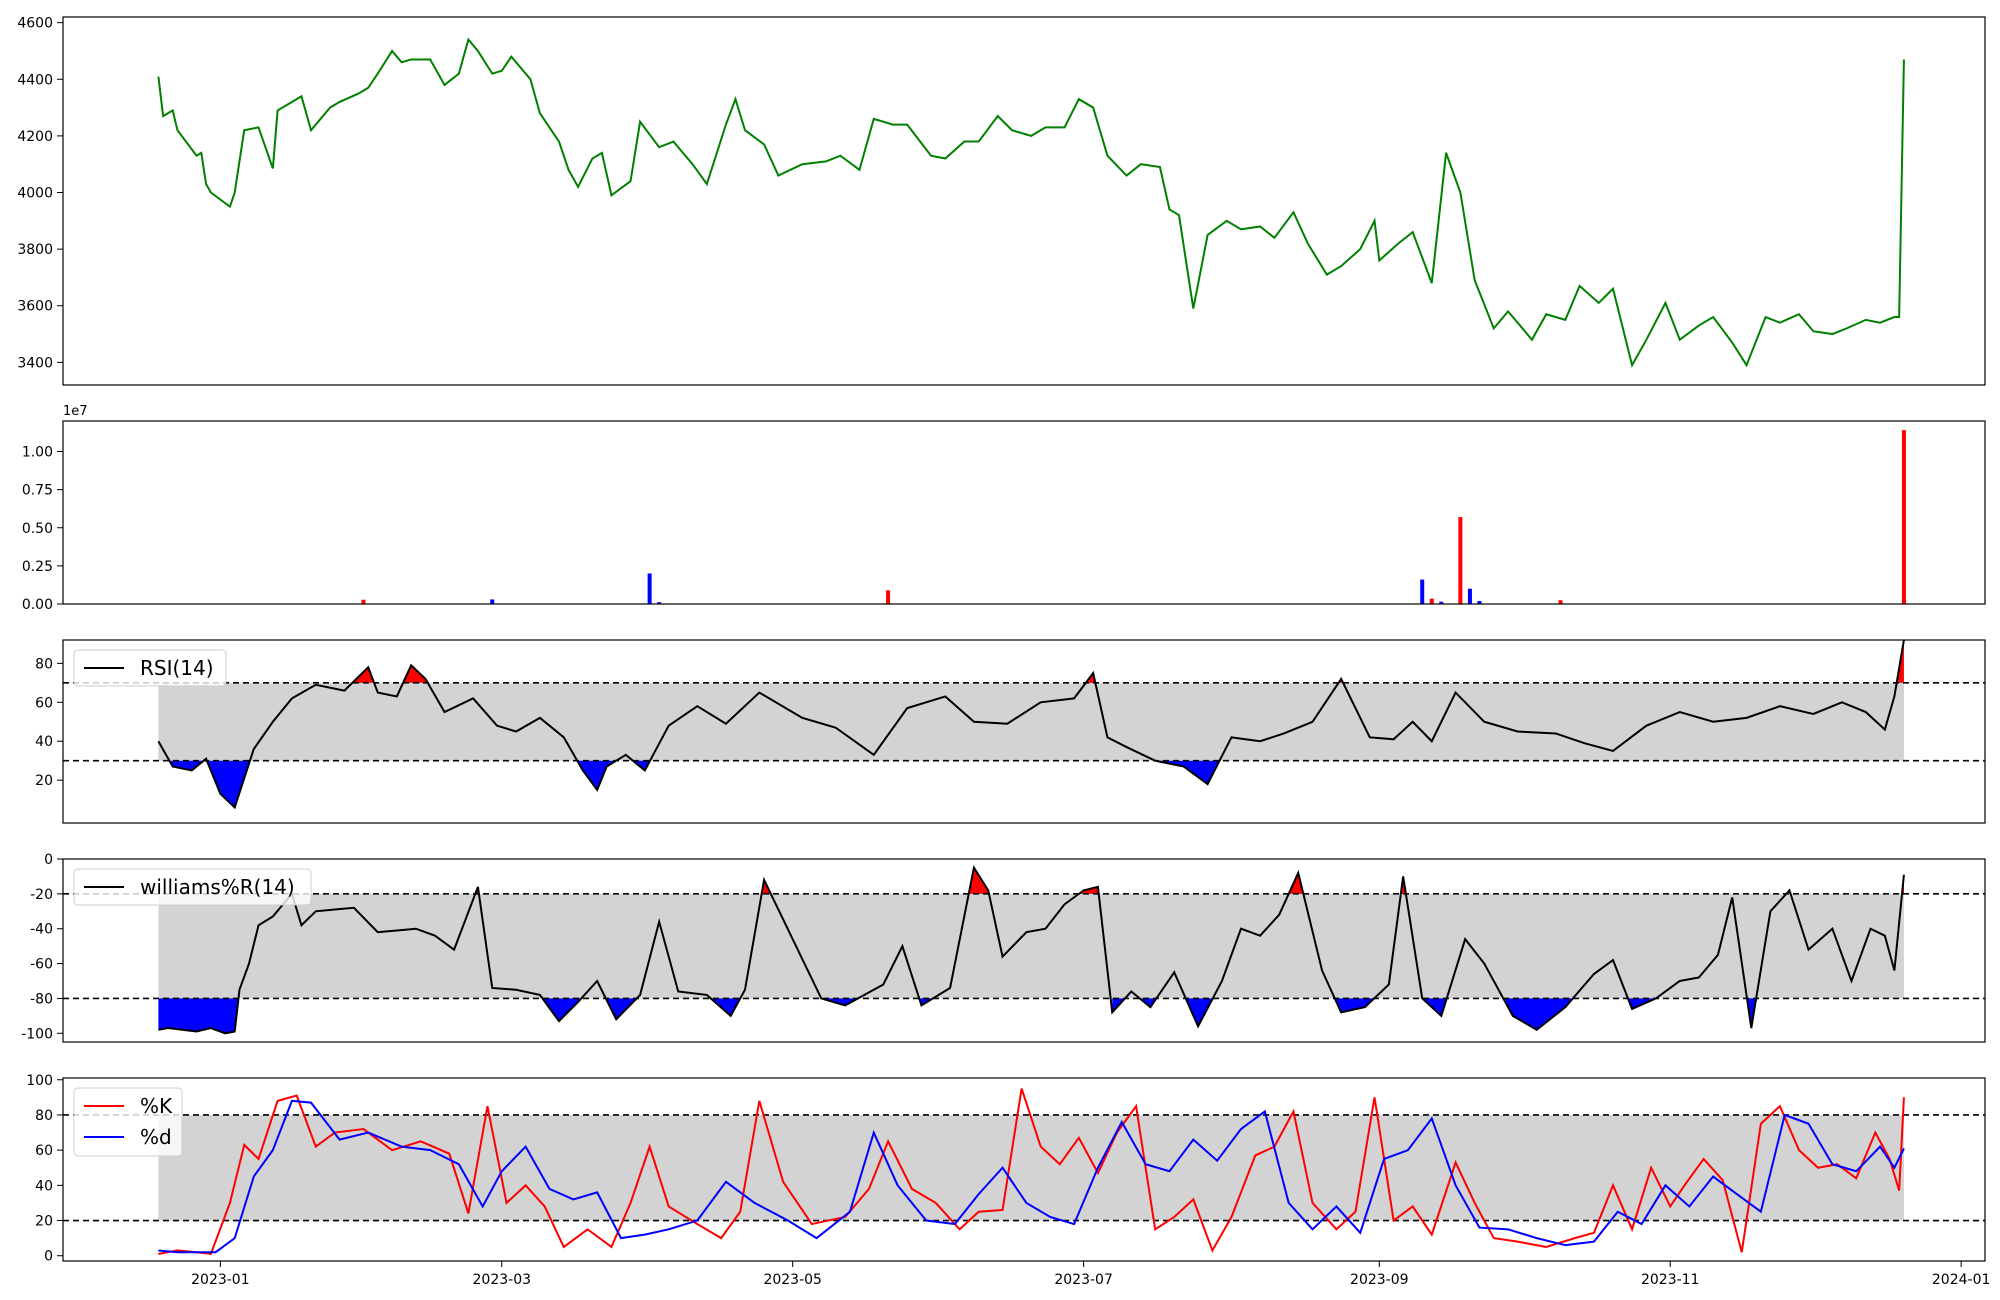  I want to click on stochastic-band, so click(1031, 1167).